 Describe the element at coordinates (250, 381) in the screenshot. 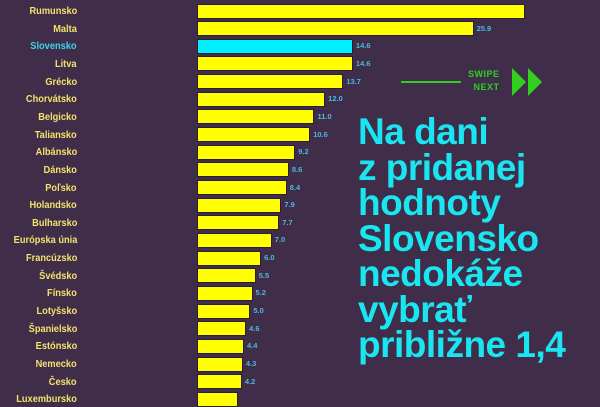

I see `value-label: 4.2` at that location.